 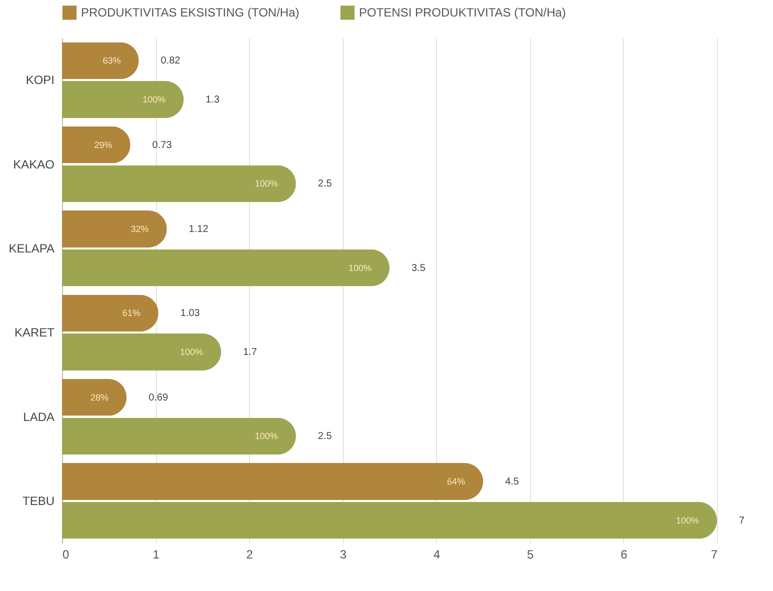 What do you see at coordinates (250, 352) in the screenshot?
I see `data-label: 1.7` at bounding box center [250, 352].